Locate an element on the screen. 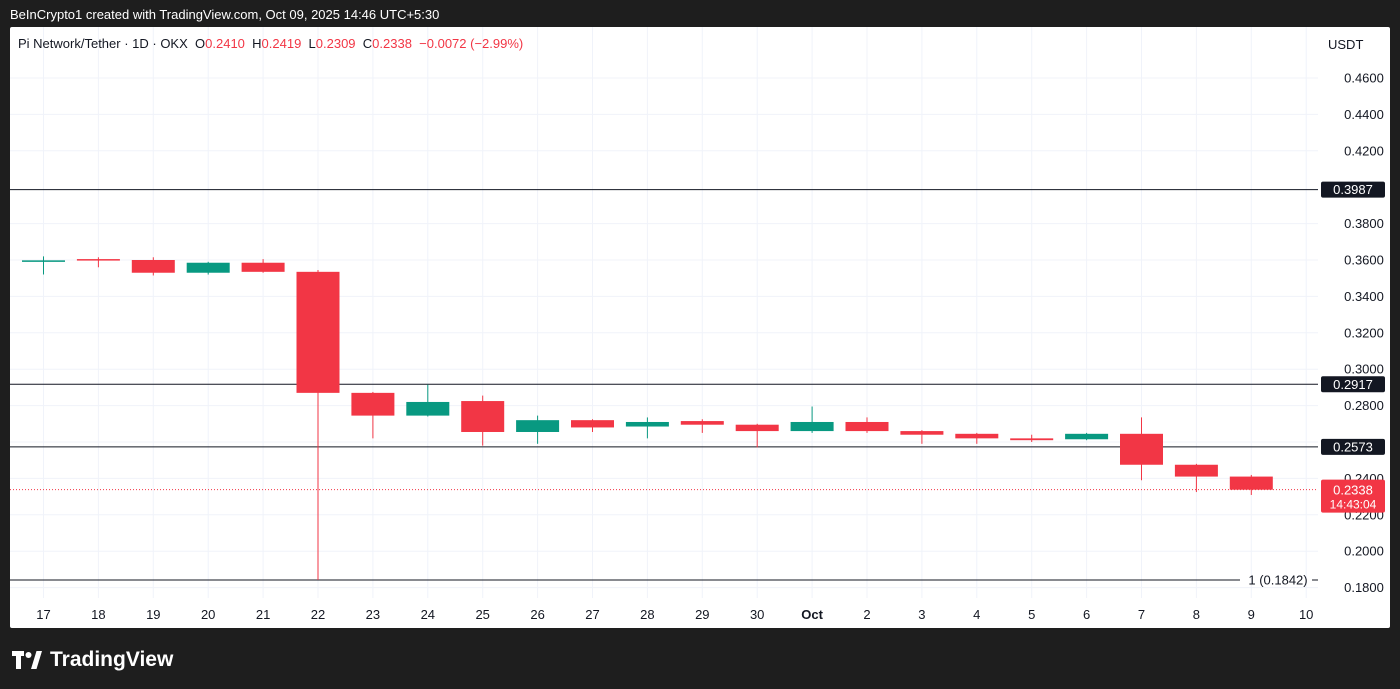  current-price-label: 0.2338 is located at coordinates (1353, 490).